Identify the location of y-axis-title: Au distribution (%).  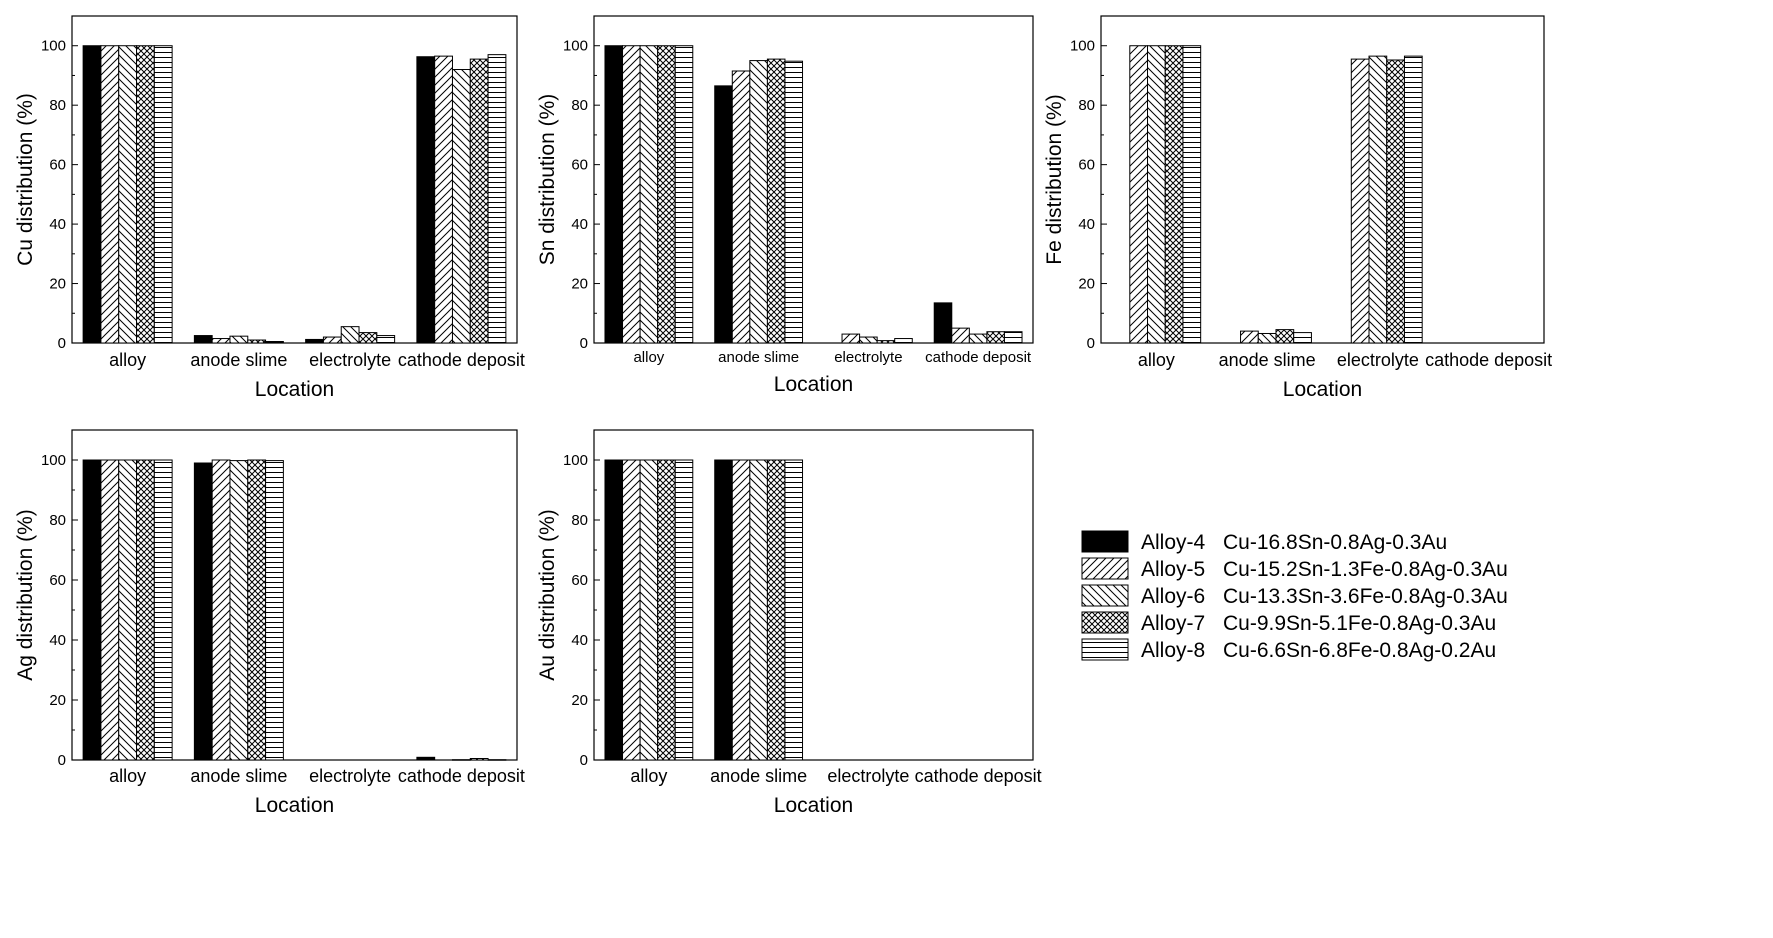
(547, 595).